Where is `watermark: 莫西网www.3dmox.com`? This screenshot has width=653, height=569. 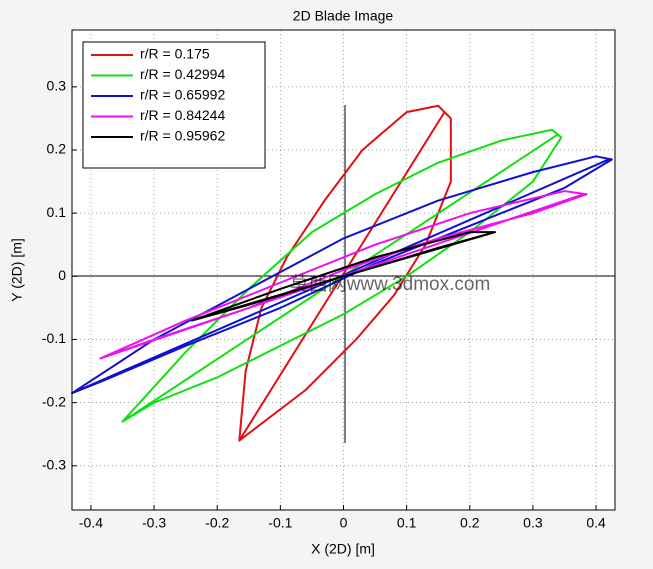
watermark: 莫西网www.3dmox.com is located at coordinates (390, 284).